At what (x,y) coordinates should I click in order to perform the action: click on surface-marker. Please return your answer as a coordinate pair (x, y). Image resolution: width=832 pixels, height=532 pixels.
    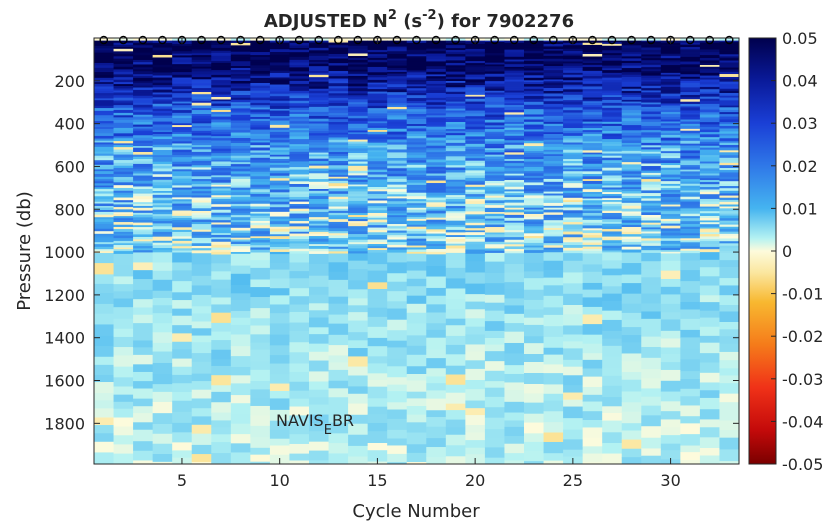
    Looking at the image, I should click on (143, 40).